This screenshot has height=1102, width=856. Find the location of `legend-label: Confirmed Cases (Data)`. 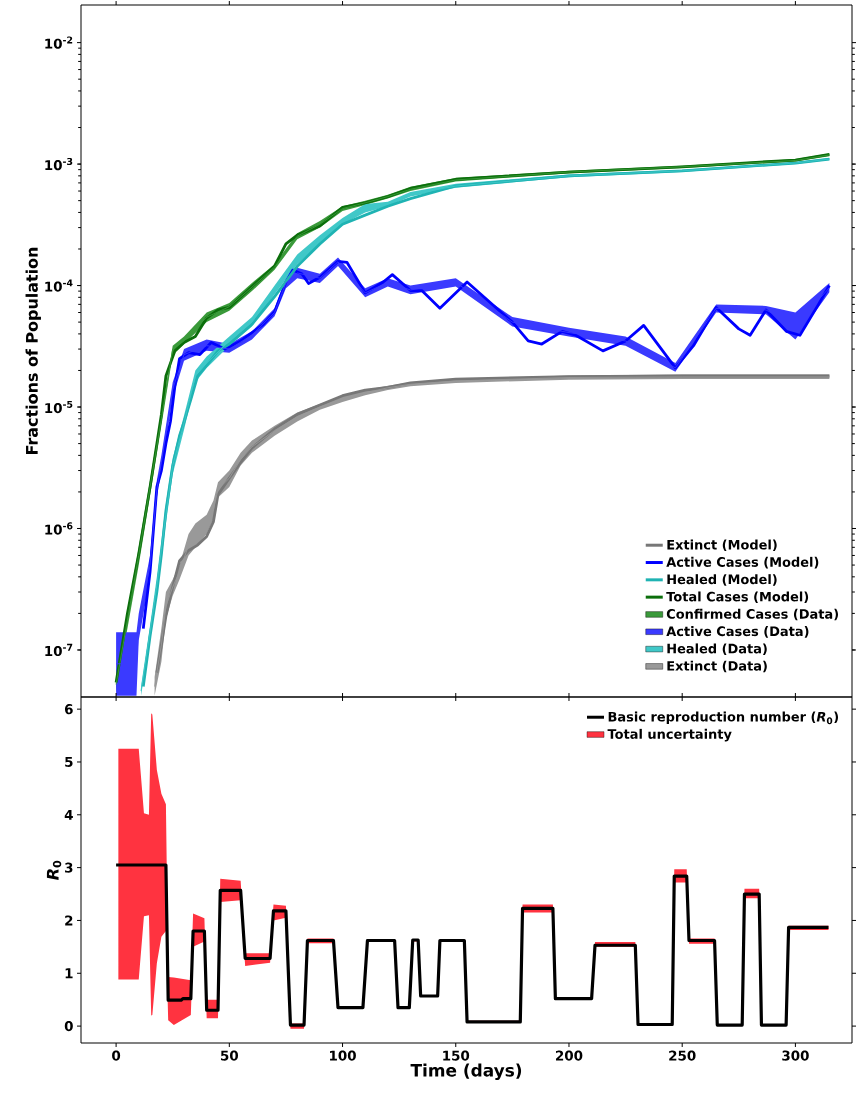

legend-label: Confirmed Cases (Data) is located at coordinates (752, 614).